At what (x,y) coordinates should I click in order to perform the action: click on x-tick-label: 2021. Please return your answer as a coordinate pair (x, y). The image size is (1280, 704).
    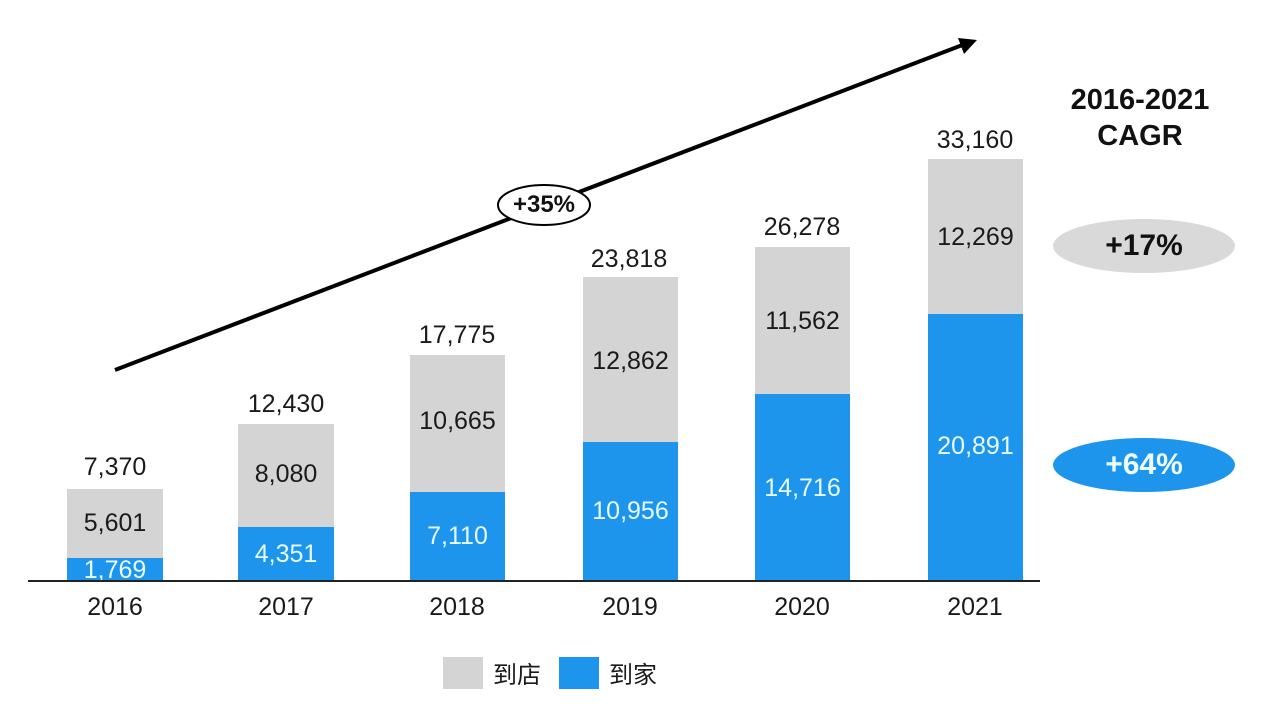
    Looking at the image, I should click on (975, 607).